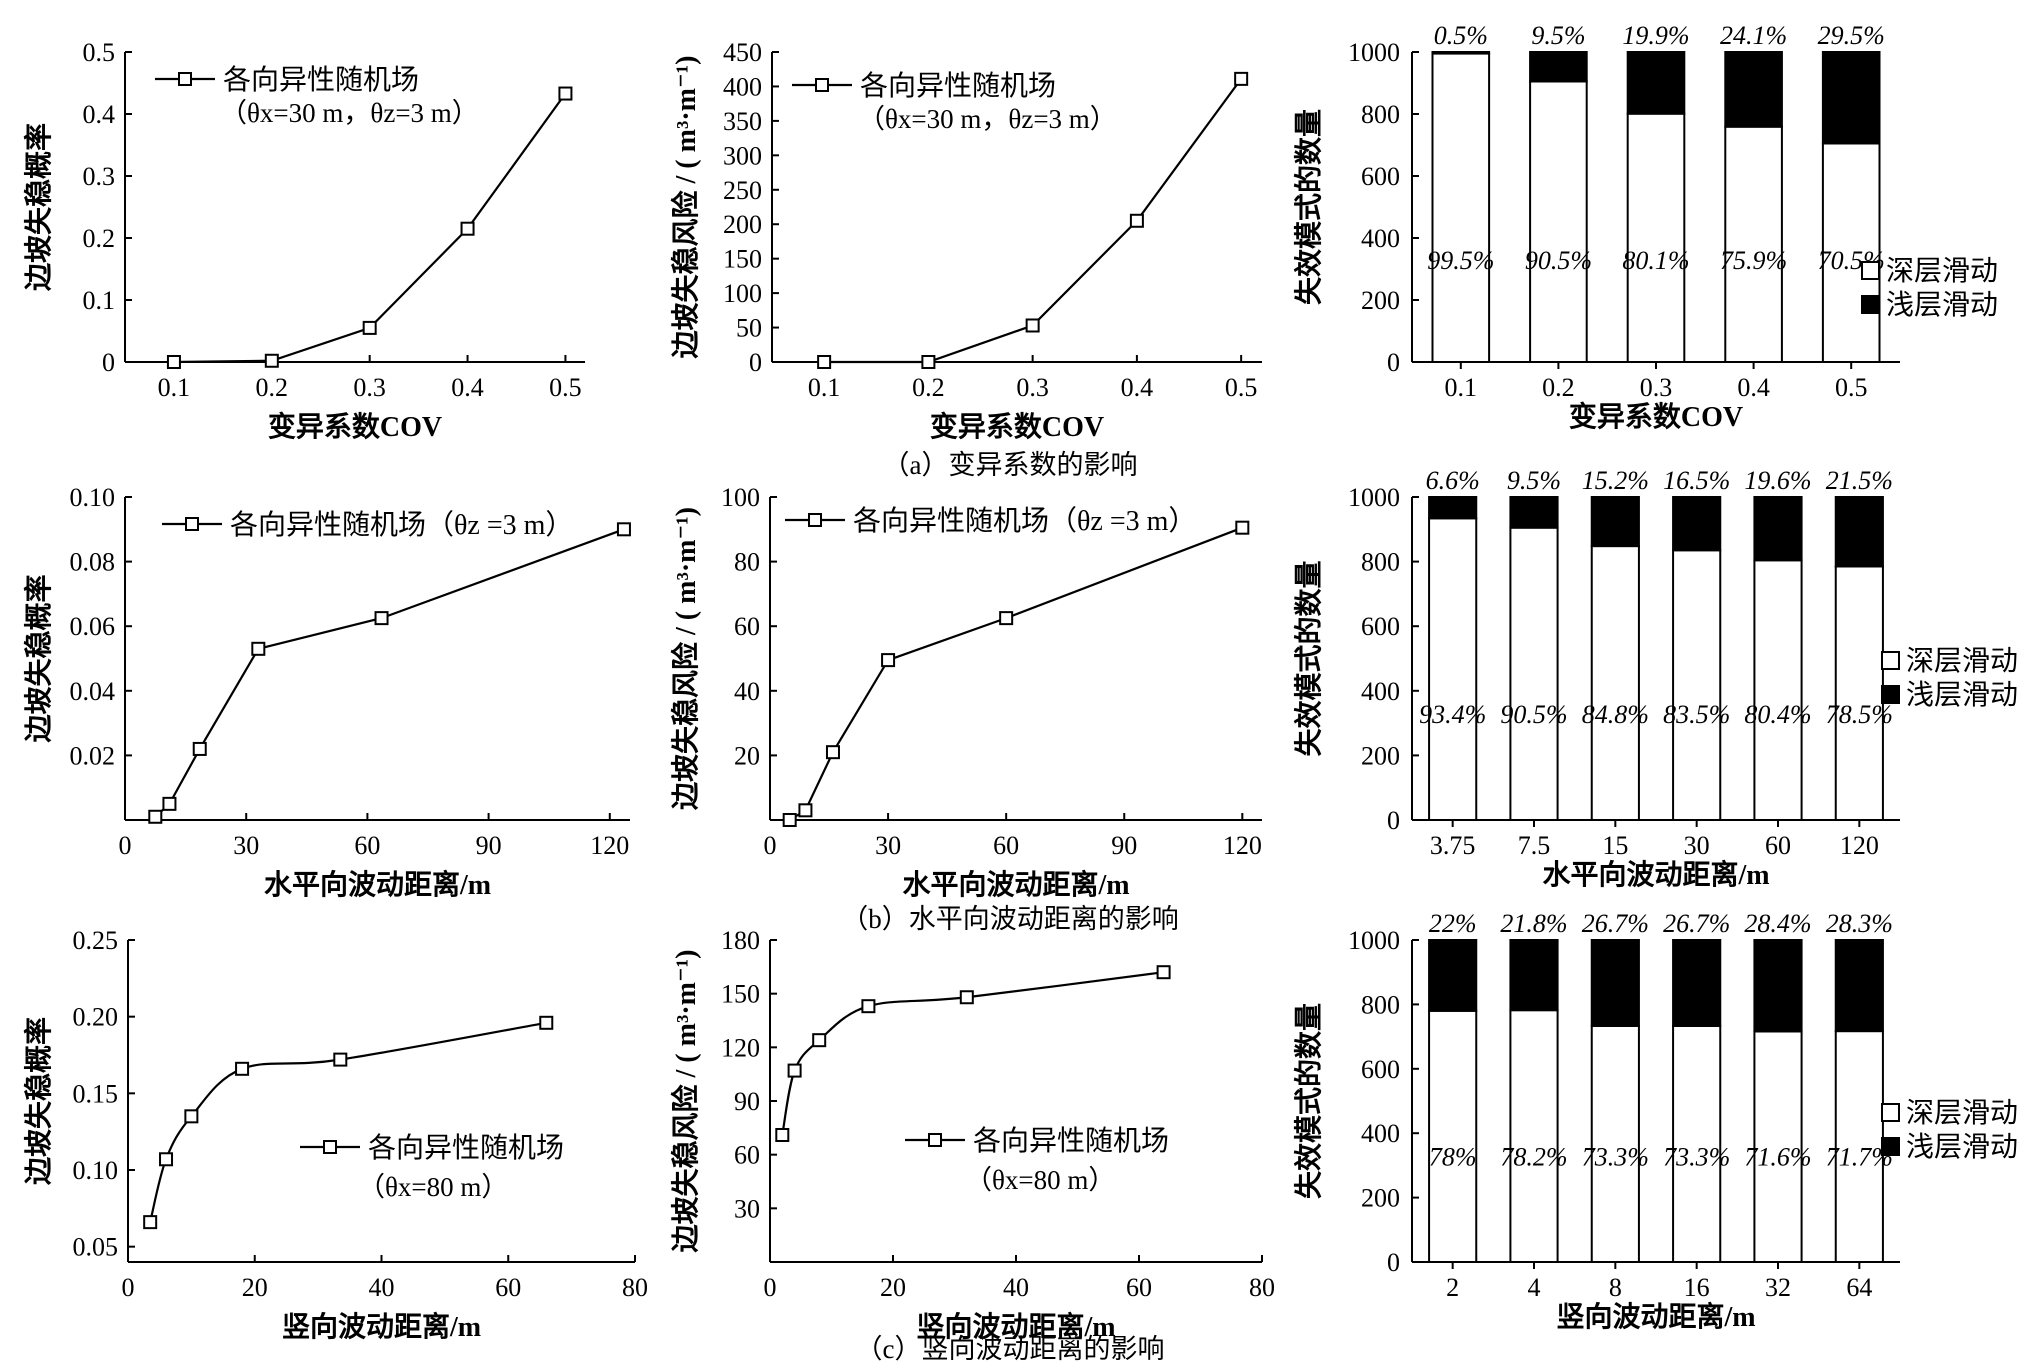 The image size is (2043, 1372). Describe the element at coordinates (1851, 98) in the screenshot. I see `a3-bar-shallow` at that location.